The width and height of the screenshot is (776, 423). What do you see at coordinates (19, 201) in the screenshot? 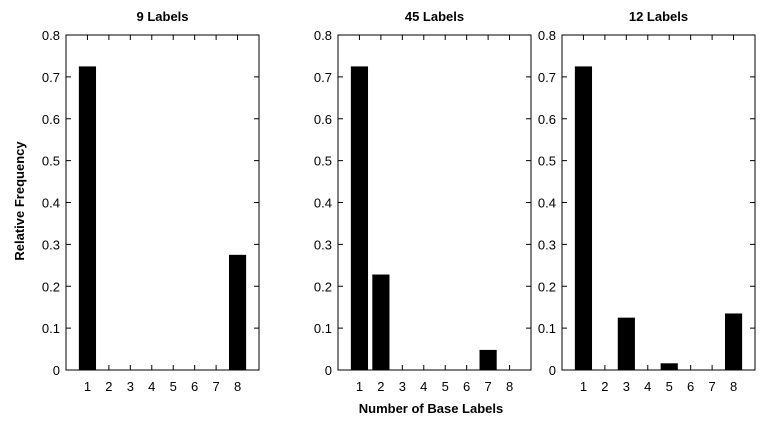
I see `y-axis-label: Relative Frequency` at bounding box center [19, 201].